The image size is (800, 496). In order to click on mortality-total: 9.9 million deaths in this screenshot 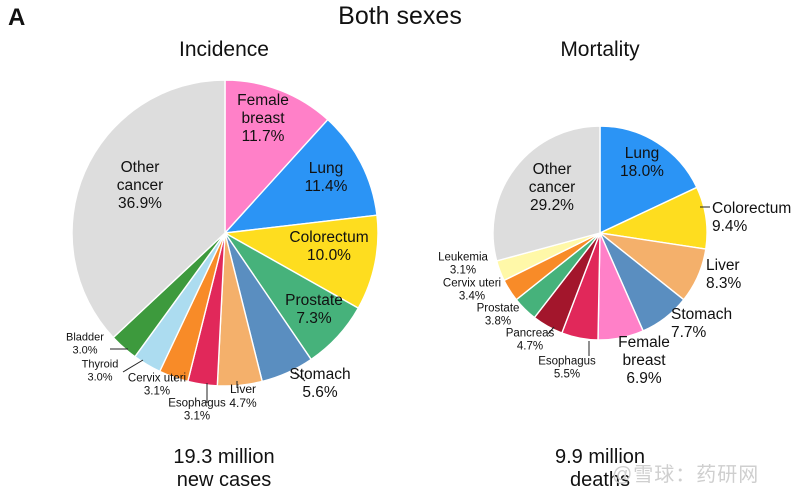, I will do `click(600, 469)`.